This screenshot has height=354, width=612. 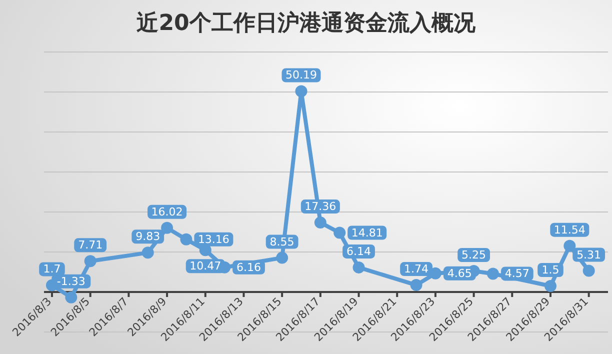 I want to click on data-label: 1.74, so click(x=416, y=269).